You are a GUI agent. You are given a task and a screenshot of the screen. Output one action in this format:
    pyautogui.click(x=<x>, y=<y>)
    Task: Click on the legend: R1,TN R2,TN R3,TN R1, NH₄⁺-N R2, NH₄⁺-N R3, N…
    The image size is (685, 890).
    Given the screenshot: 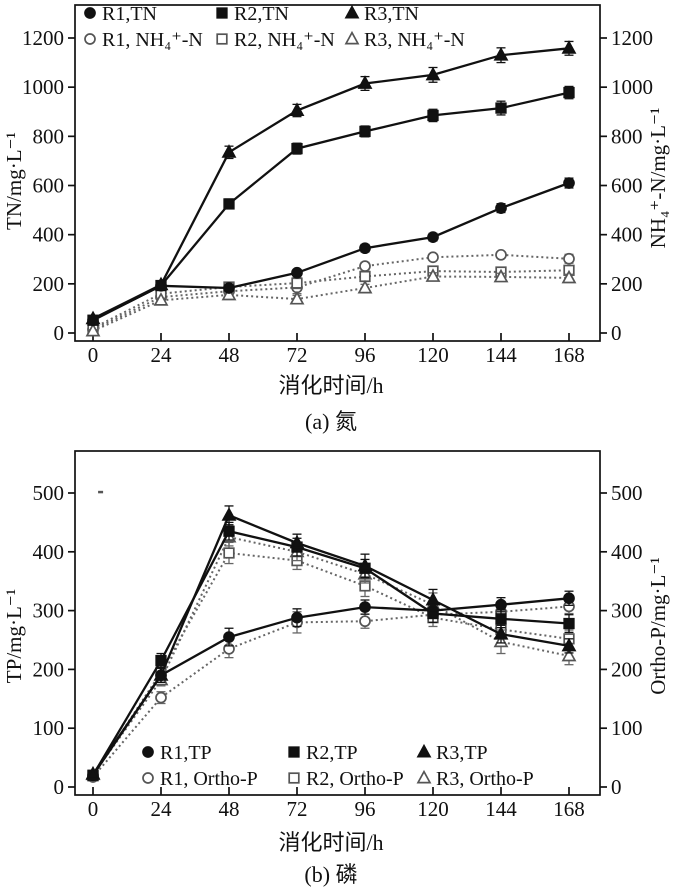 What is the action you would take?
    pyautogui.click(x=274, y=27)
    